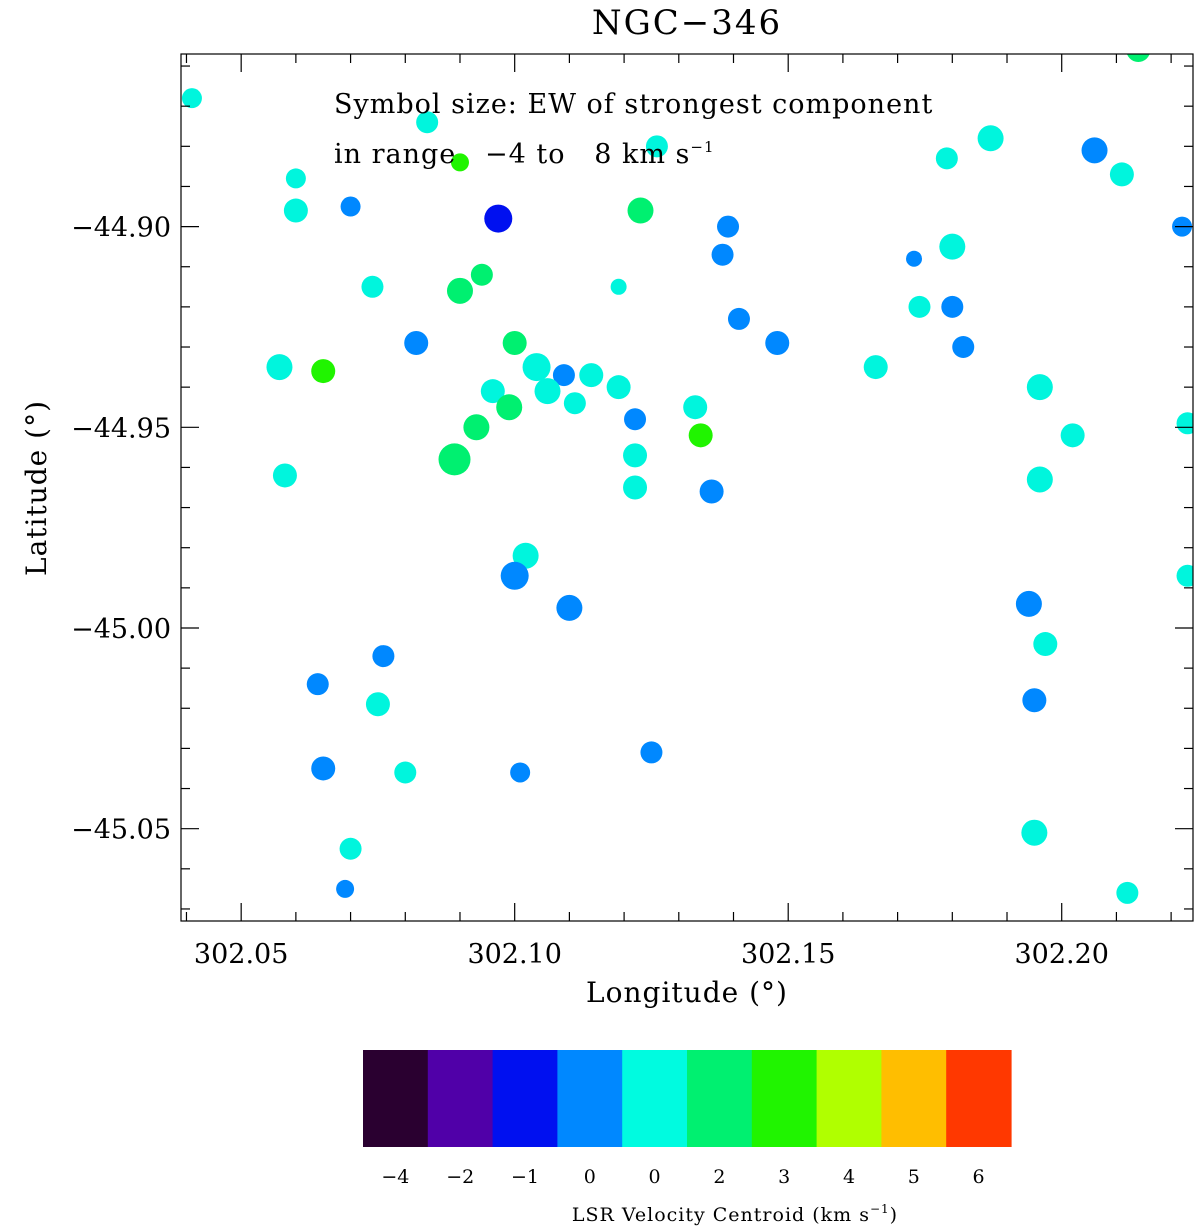  I want to click on y-tick-label-2: −45.00, so click(121, 629).